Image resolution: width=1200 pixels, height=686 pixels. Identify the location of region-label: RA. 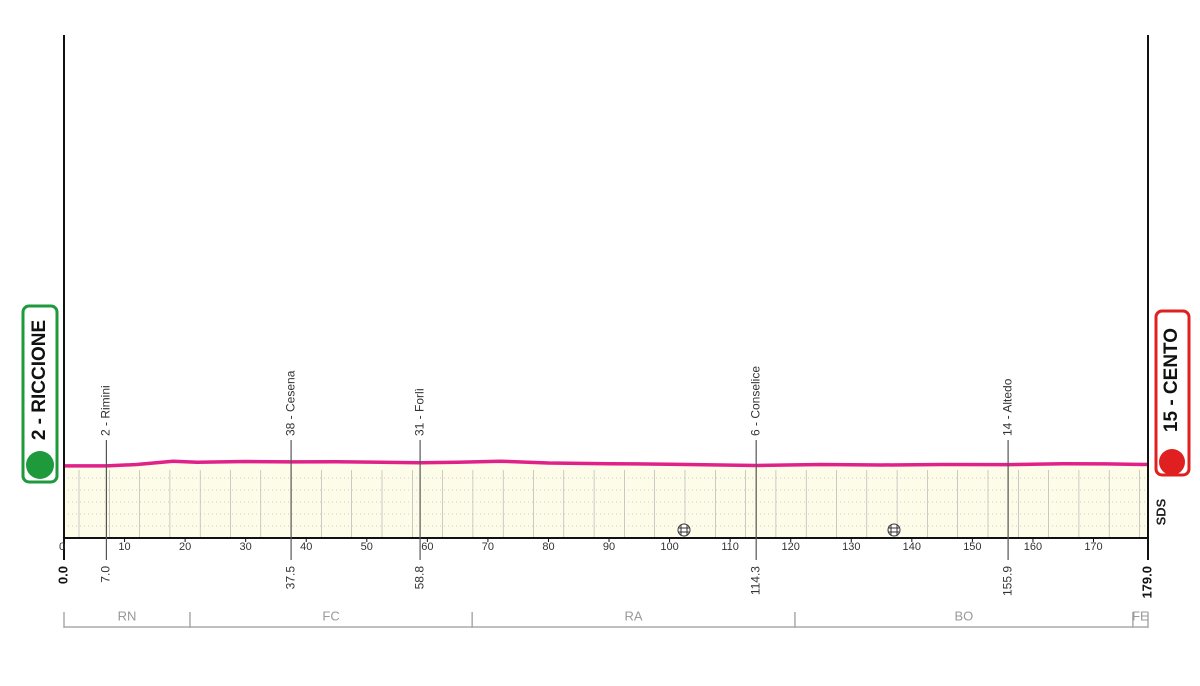
(634, 615).